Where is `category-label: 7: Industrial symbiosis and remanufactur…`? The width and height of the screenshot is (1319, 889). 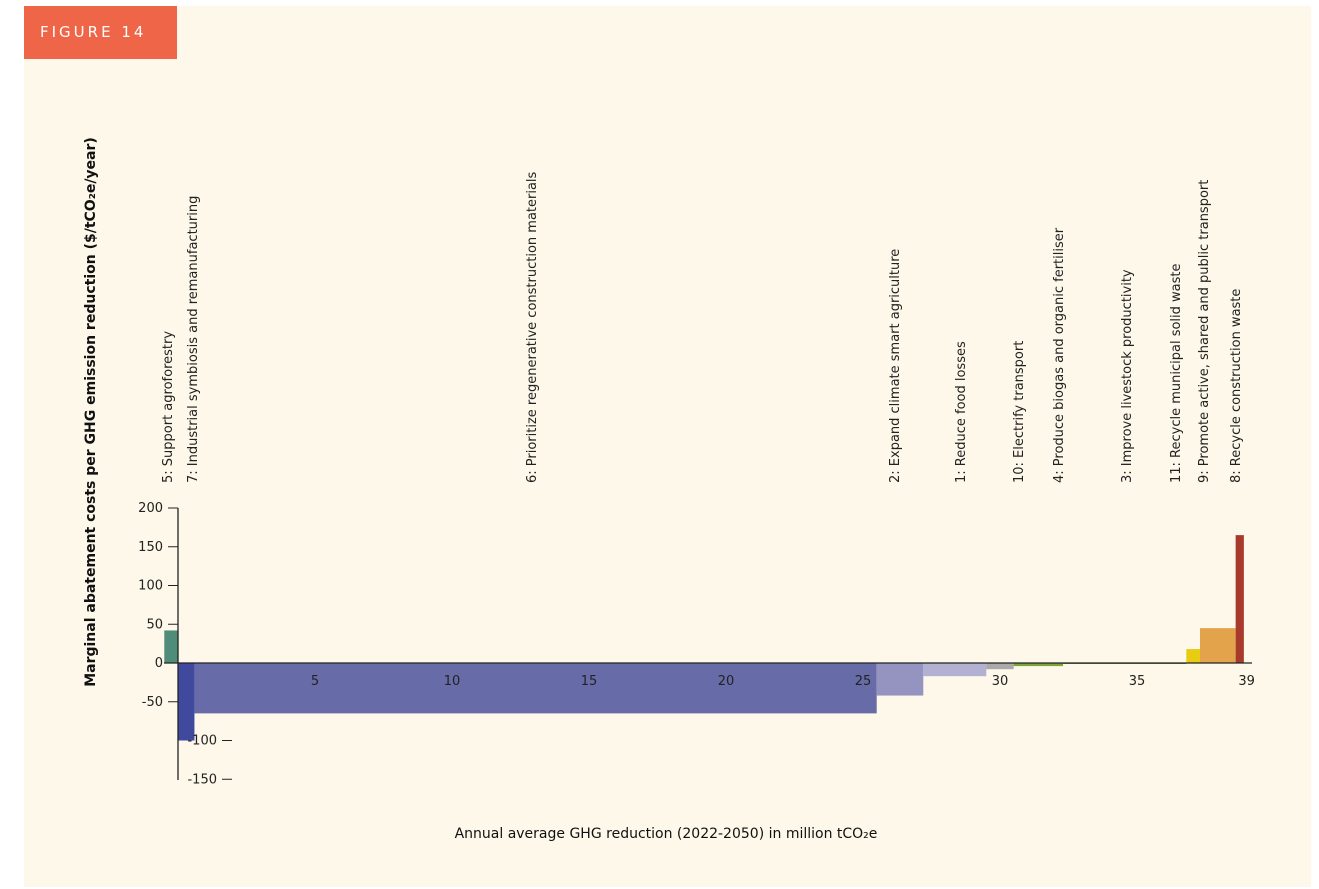
category-label: 7: Industrial symbiosis and remanufactur… is located at coordinates (193, 339).